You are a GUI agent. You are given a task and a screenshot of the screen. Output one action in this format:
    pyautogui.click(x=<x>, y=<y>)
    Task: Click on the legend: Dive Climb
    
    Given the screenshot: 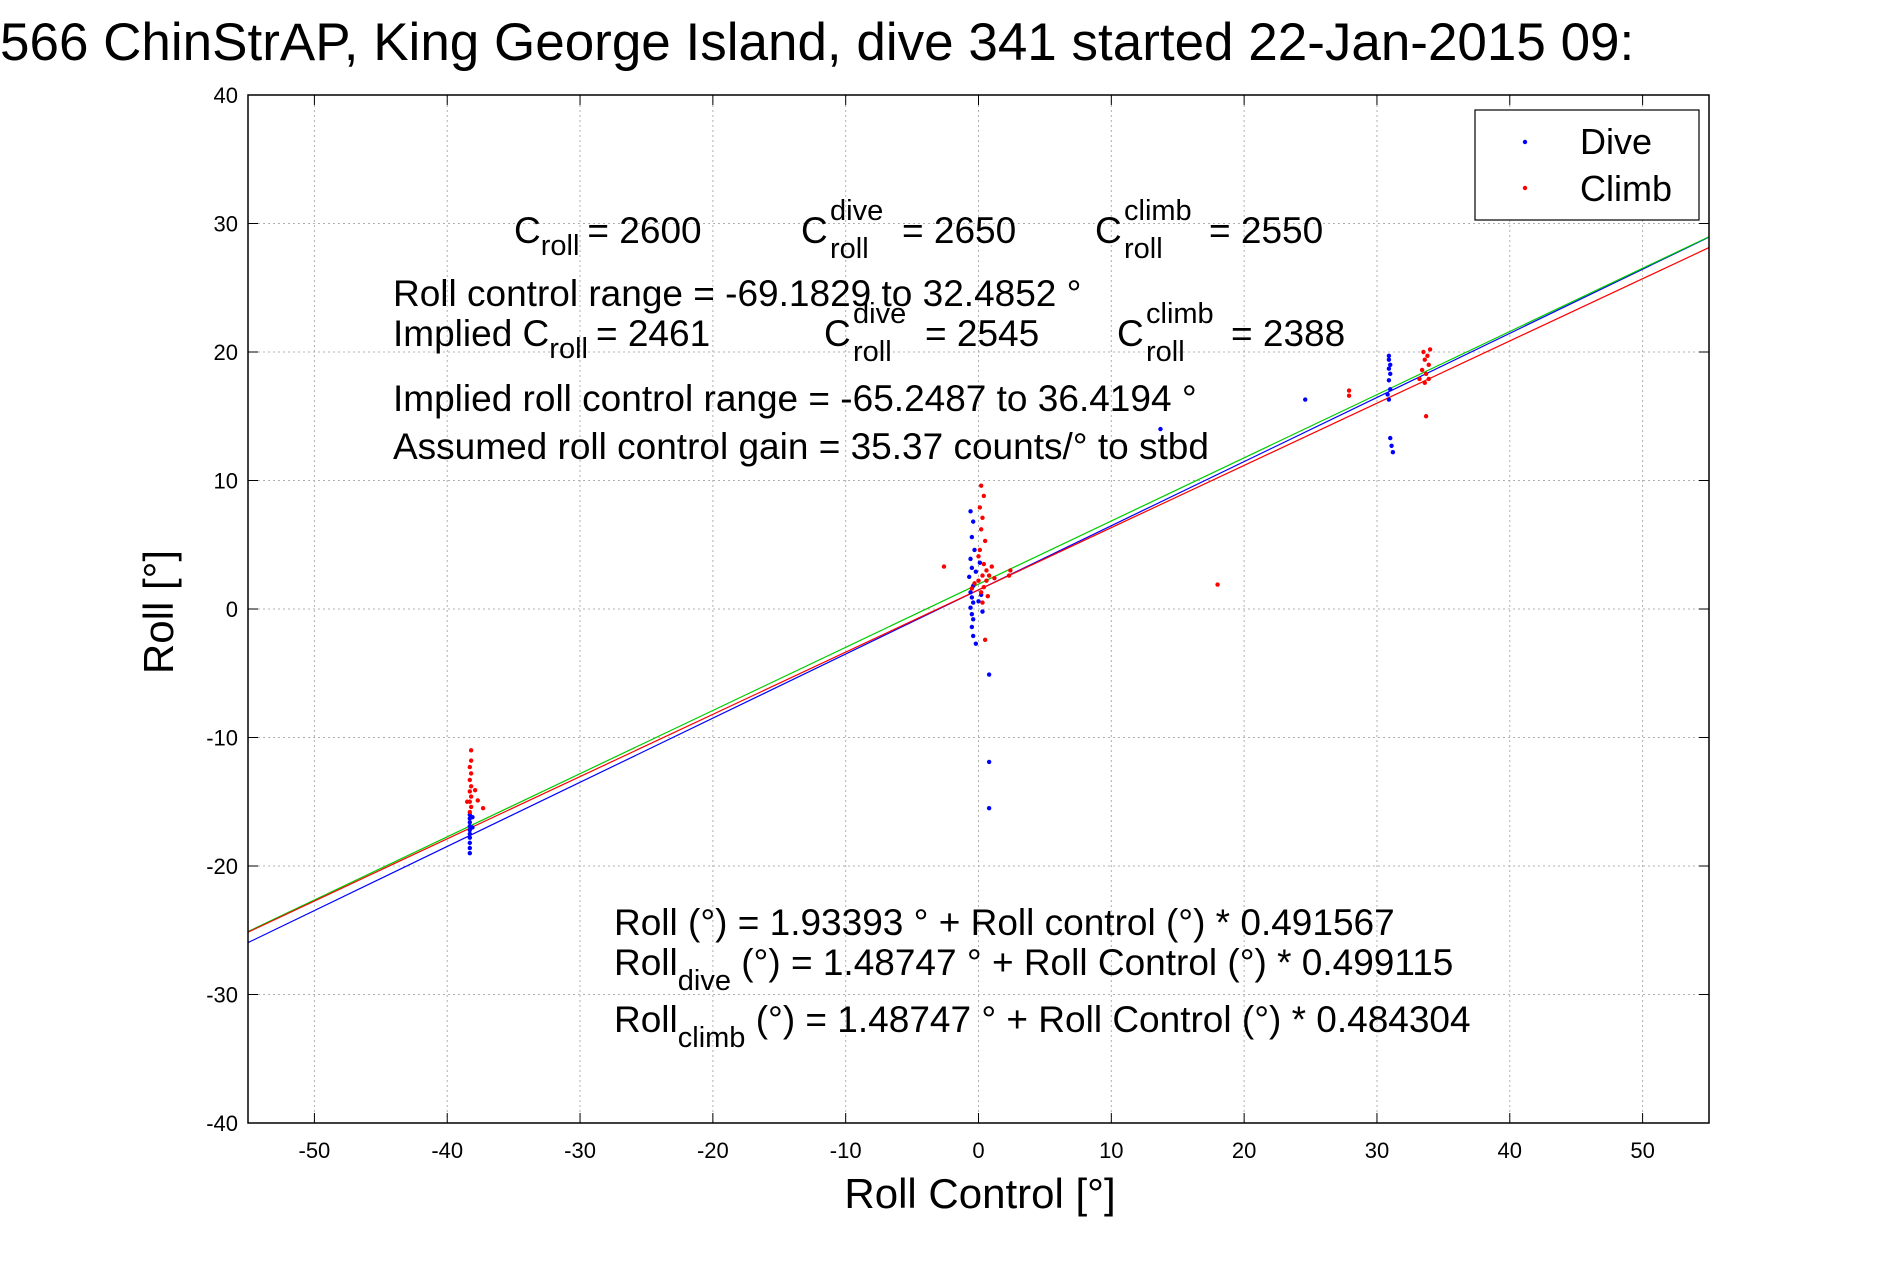 What is the action you would take?
    pyautogui.click(x=1587, y=165)
    